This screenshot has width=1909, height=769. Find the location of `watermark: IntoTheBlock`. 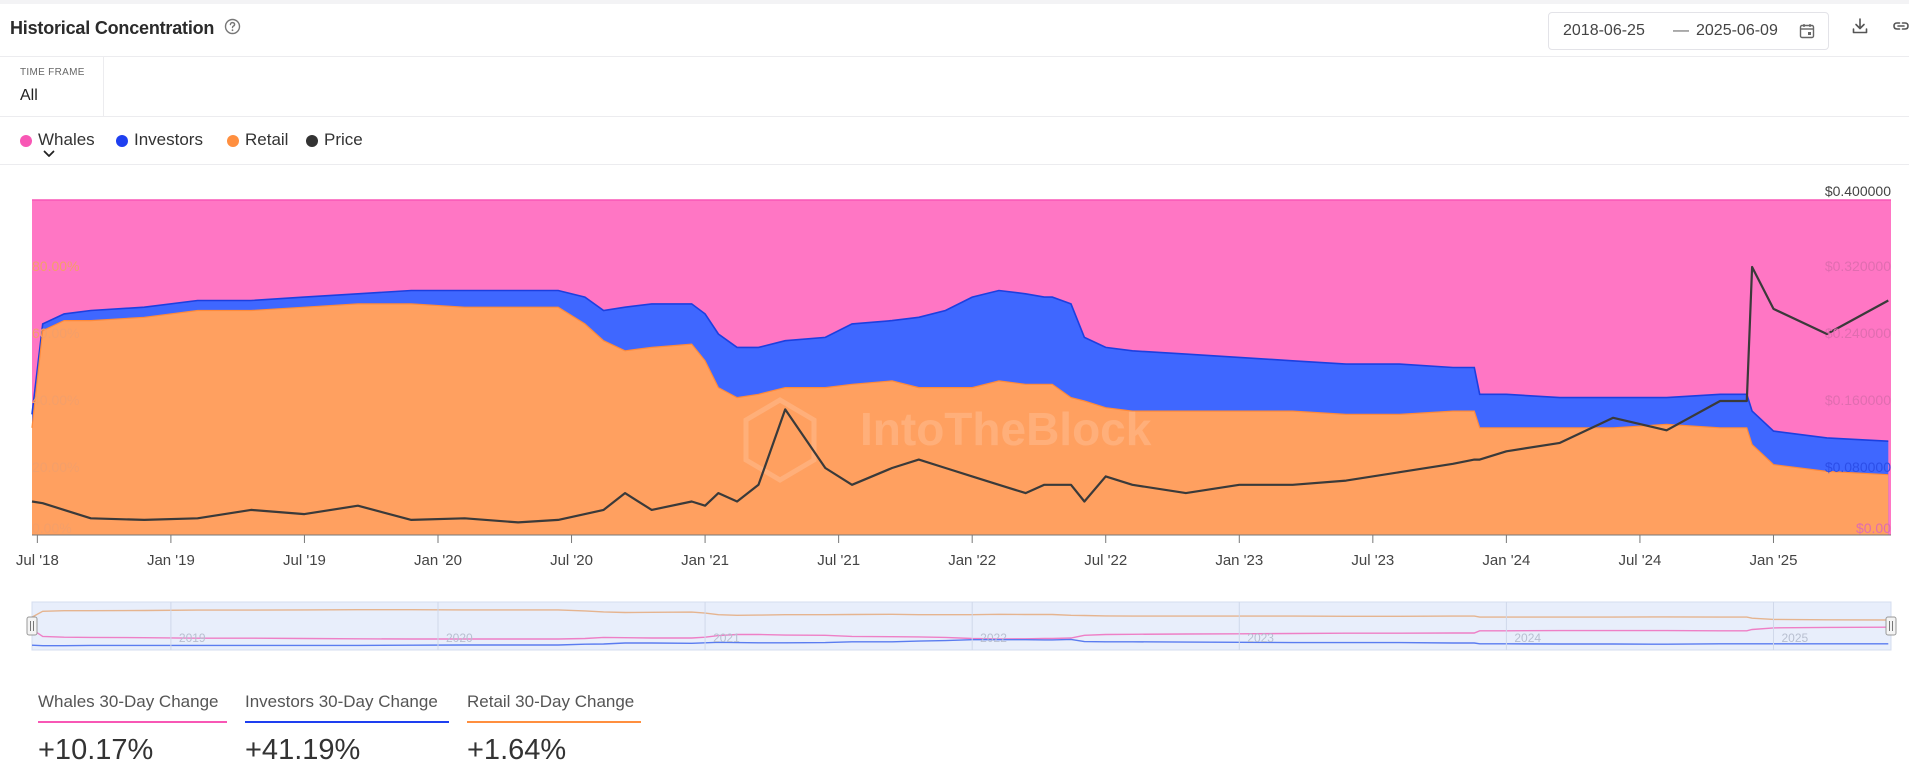

watermark: IntoTheBlock is located at coordinates (947, 440).